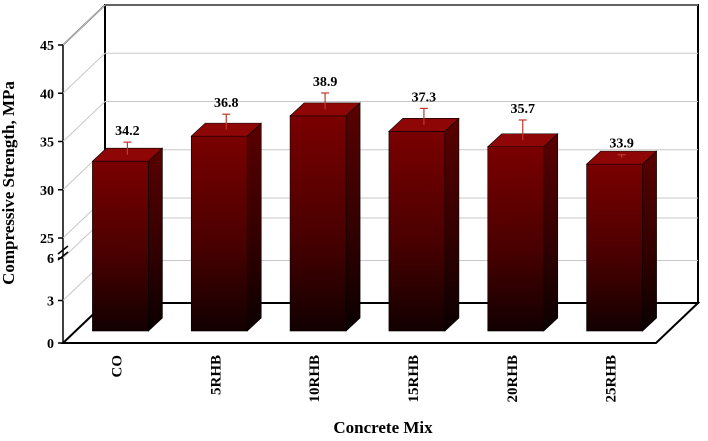 The image size is (708, 441). Describe the element at coordinates (63, 250) in the screenshot. I see `axis-break-mark` at that location.